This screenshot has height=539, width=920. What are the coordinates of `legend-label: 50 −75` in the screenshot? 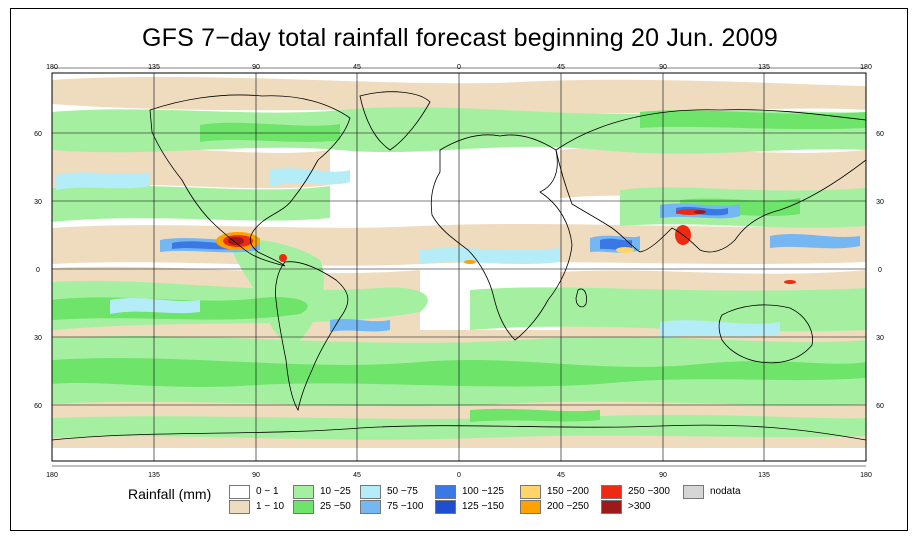 It's located at (402, 491).